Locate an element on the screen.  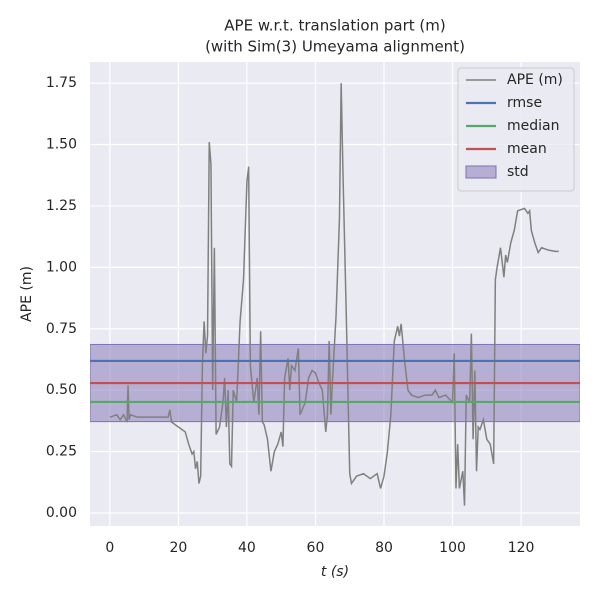
y-tick-label: 1.25 is located at coordinates (61, 206).